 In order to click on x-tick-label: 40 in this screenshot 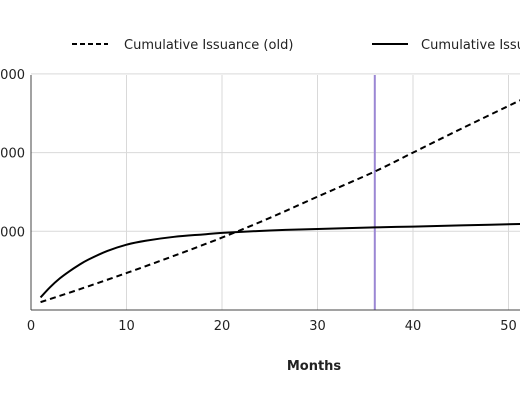, I will do `click(413, 326)`.